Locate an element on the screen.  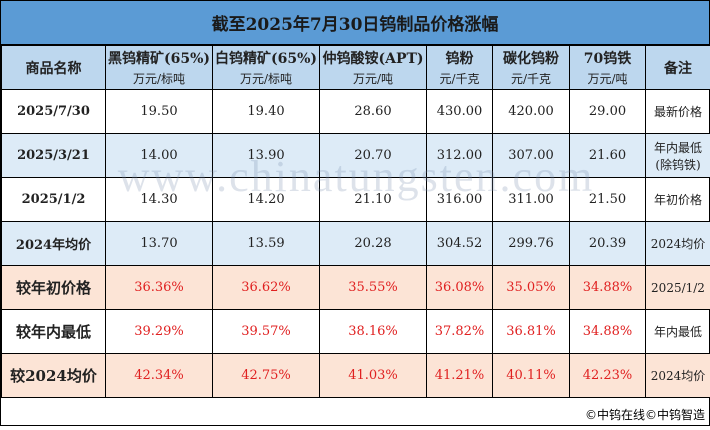
value-cell: 21.10 is located at coordinates (373, 200).